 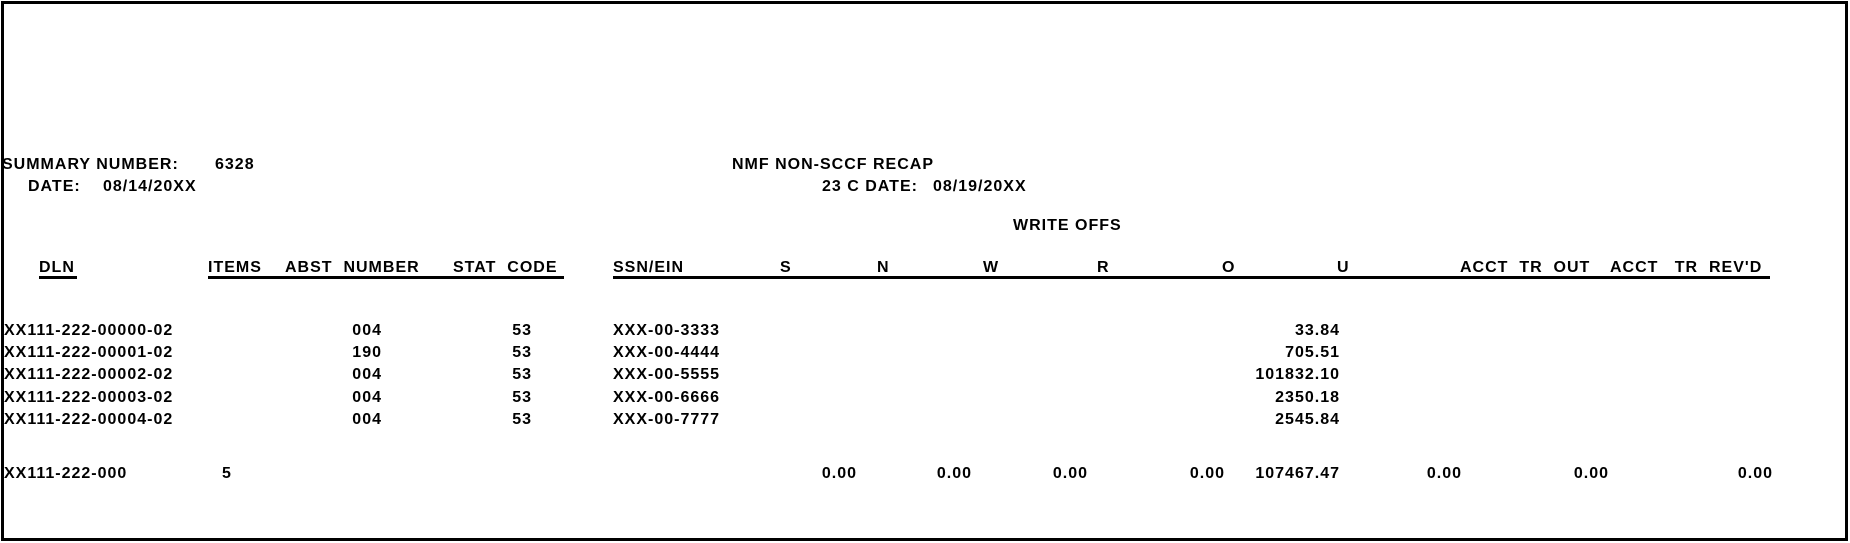 I want to click on cell-ssn-ein: XXX-00-7777, so click(x=667, y=419).